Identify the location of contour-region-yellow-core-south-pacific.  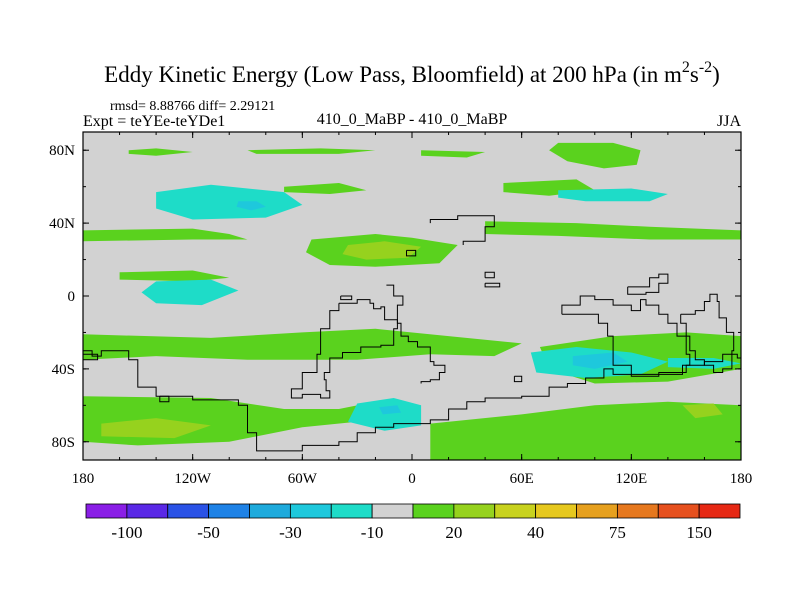
(156, 428).